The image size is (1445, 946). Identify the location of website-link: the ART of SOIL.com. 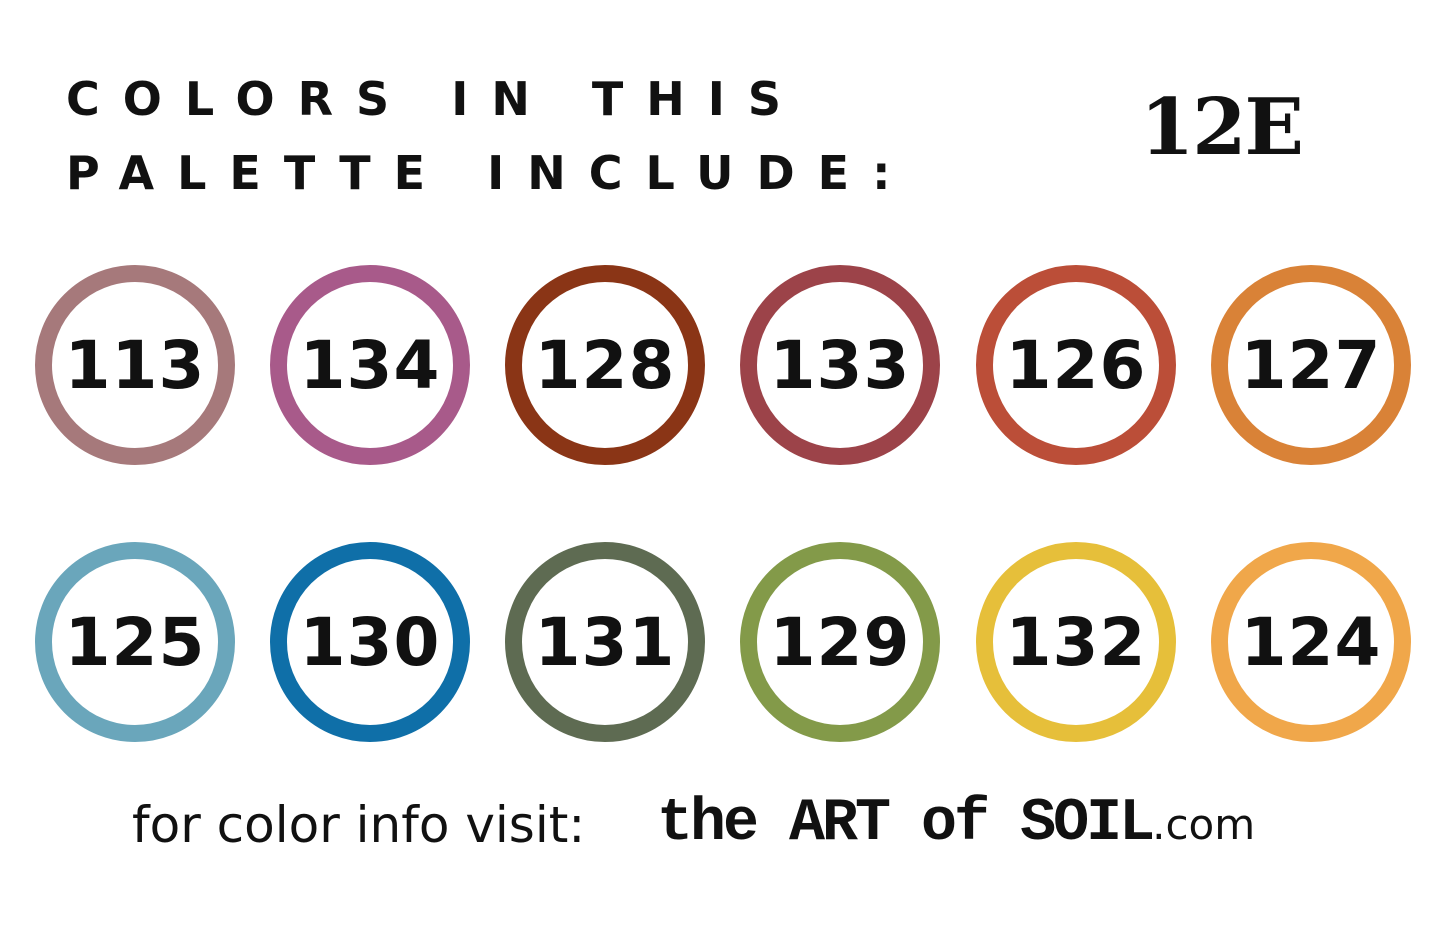
(956, 824).